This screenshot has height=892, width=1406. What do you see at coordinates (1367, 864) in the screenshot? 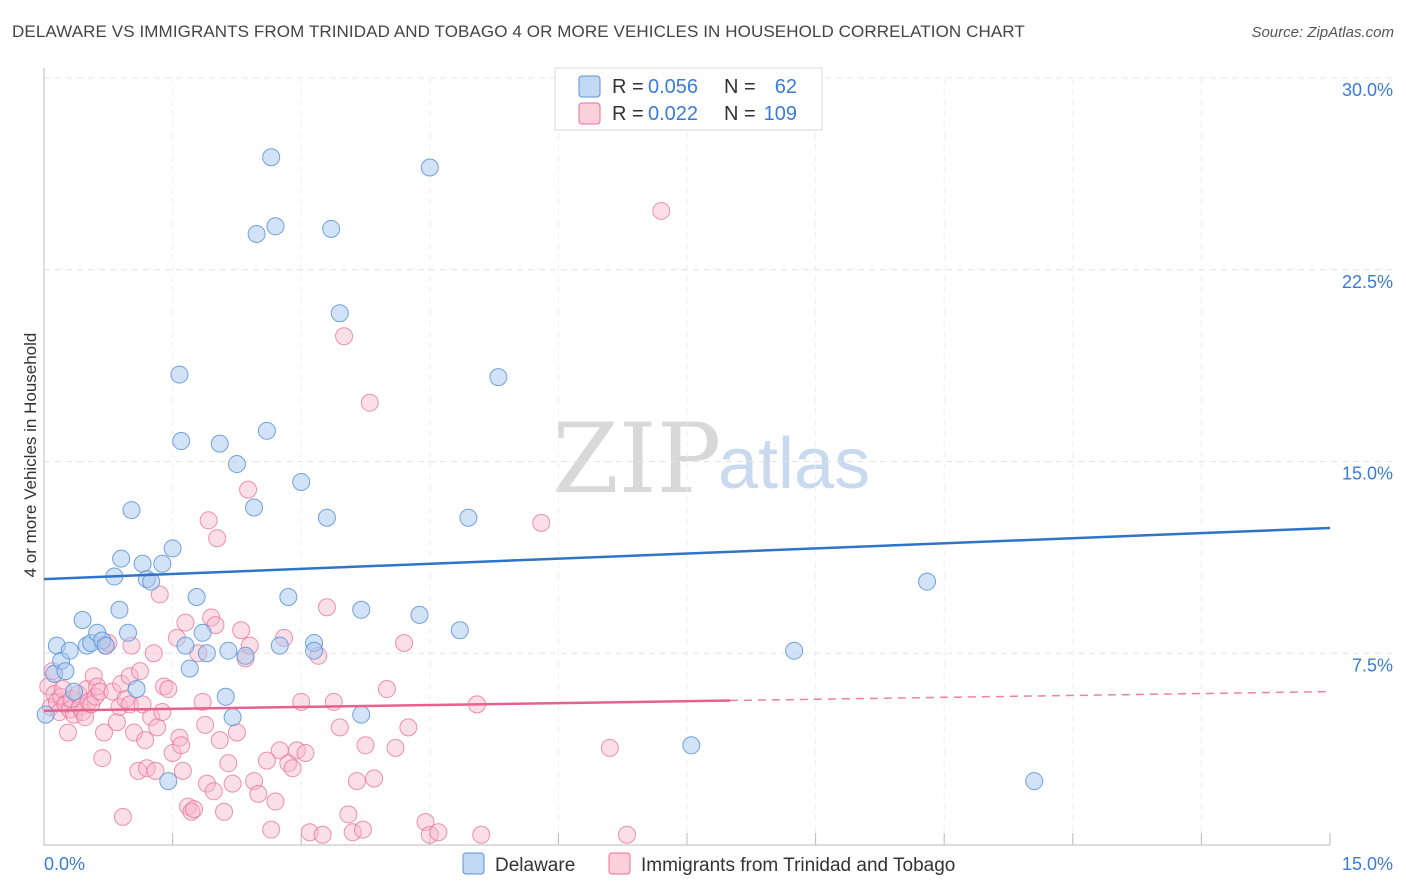
I see `x-tick-label: 15.0%` at bounding box center [1367, 864].